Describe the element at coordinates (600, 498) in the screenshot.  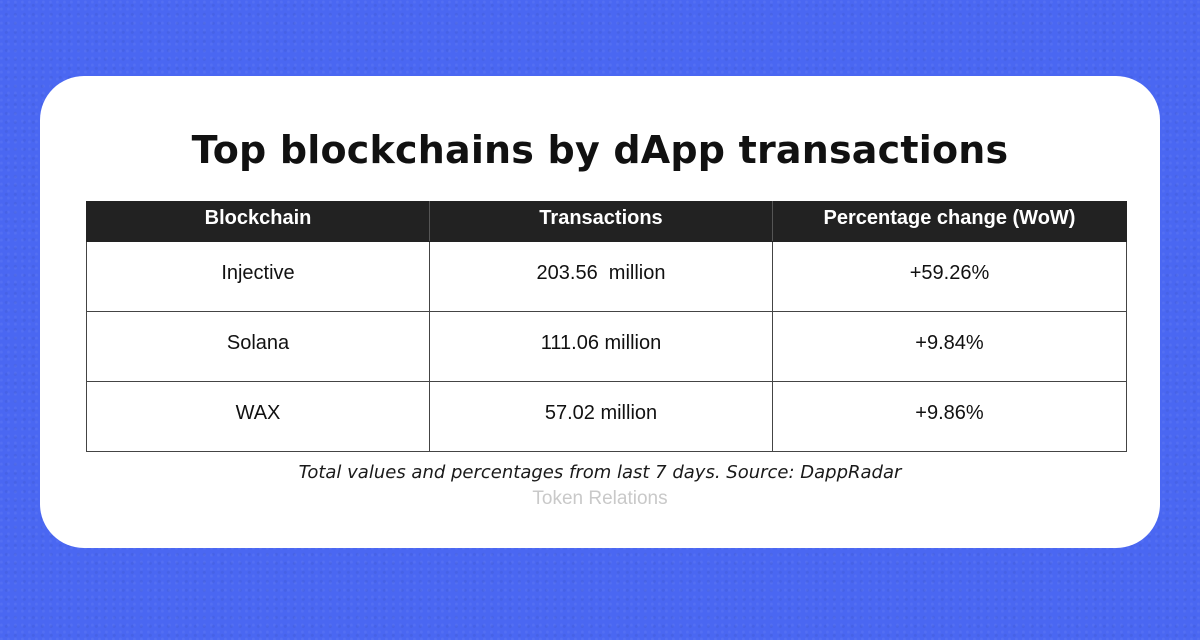
I see `watermark-text: Token Relations` at that location.